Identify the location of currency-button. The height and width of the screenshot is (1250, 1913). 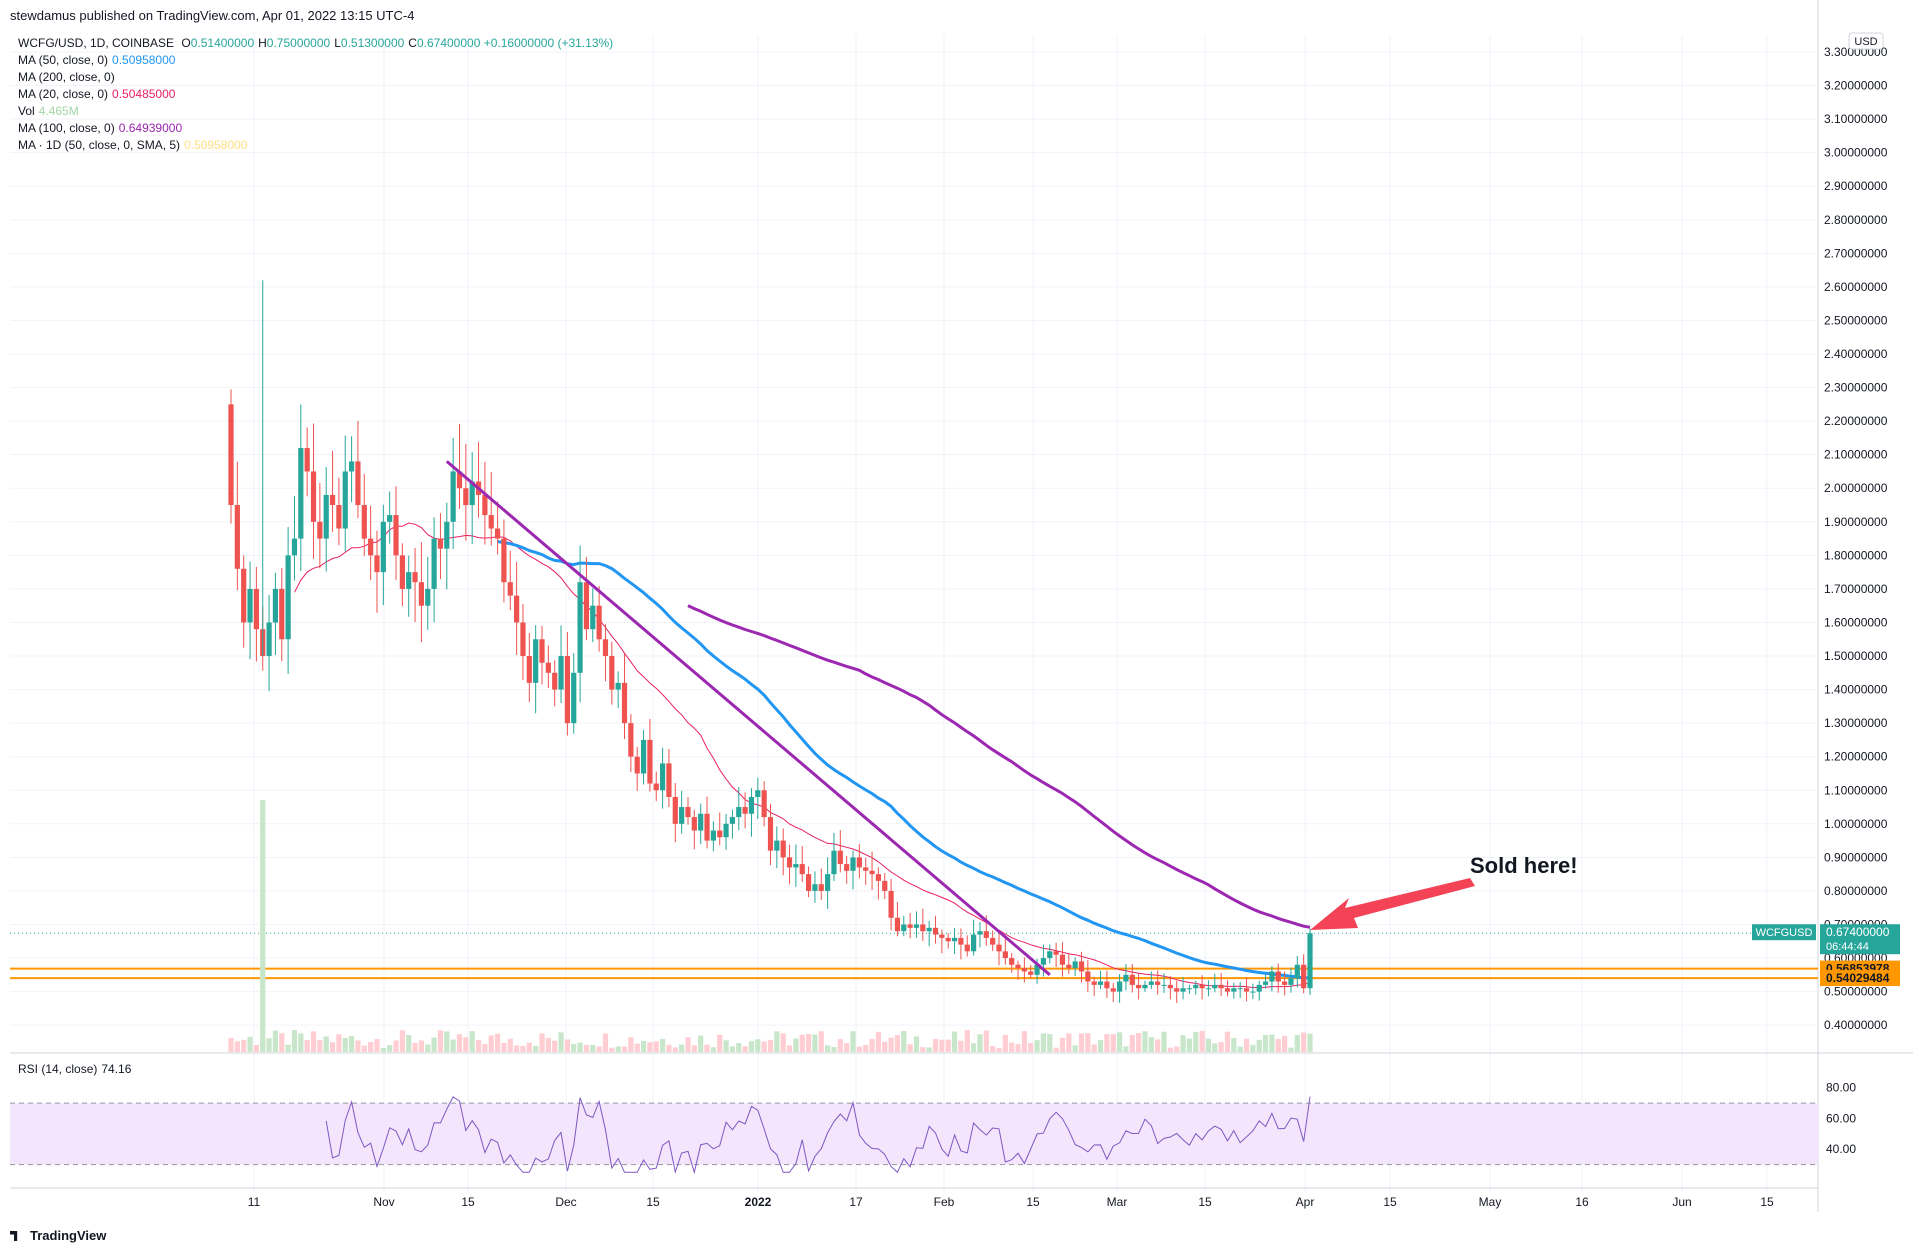
(1866, 41).